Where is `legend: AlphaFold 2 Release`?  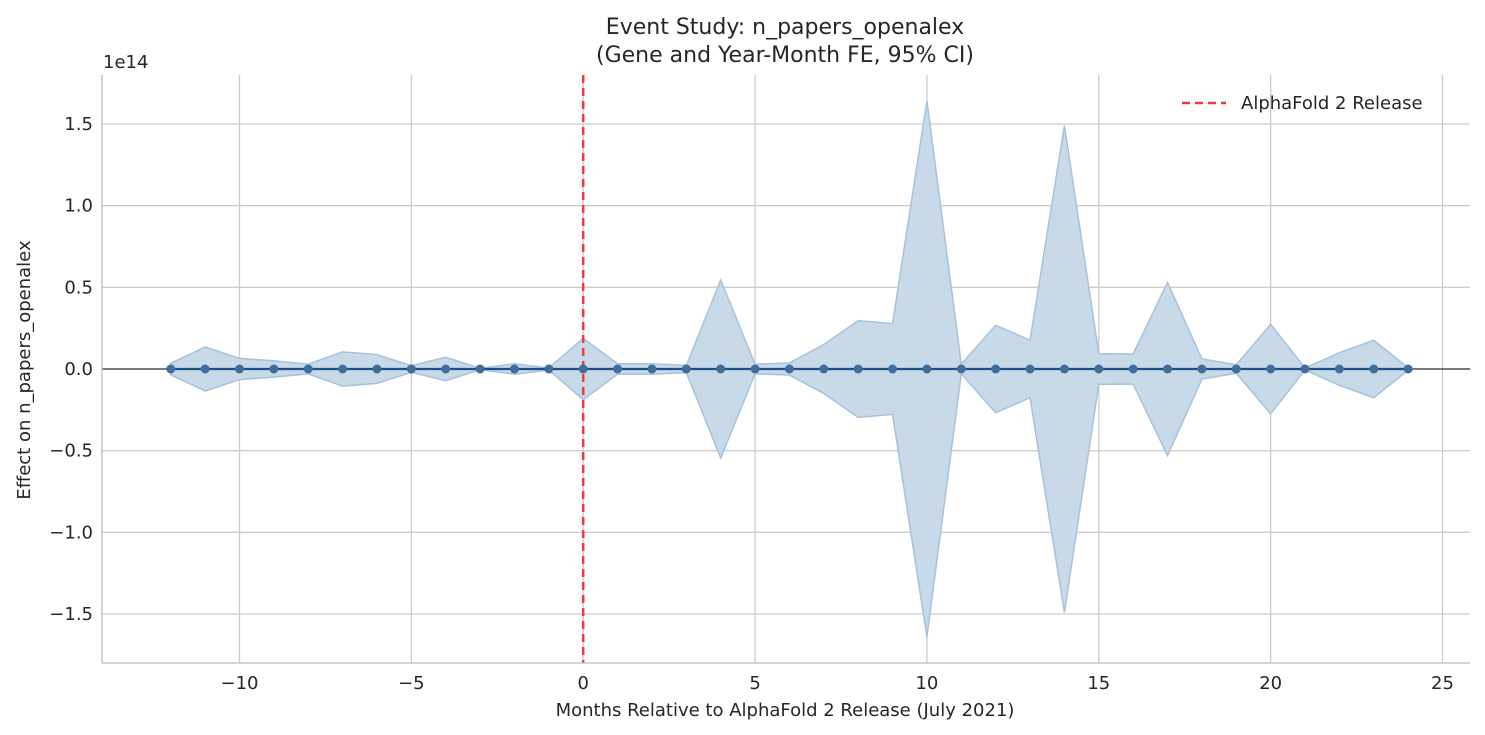
legend: AlphaFold 2 Release is located at coordinates (1302, 103).